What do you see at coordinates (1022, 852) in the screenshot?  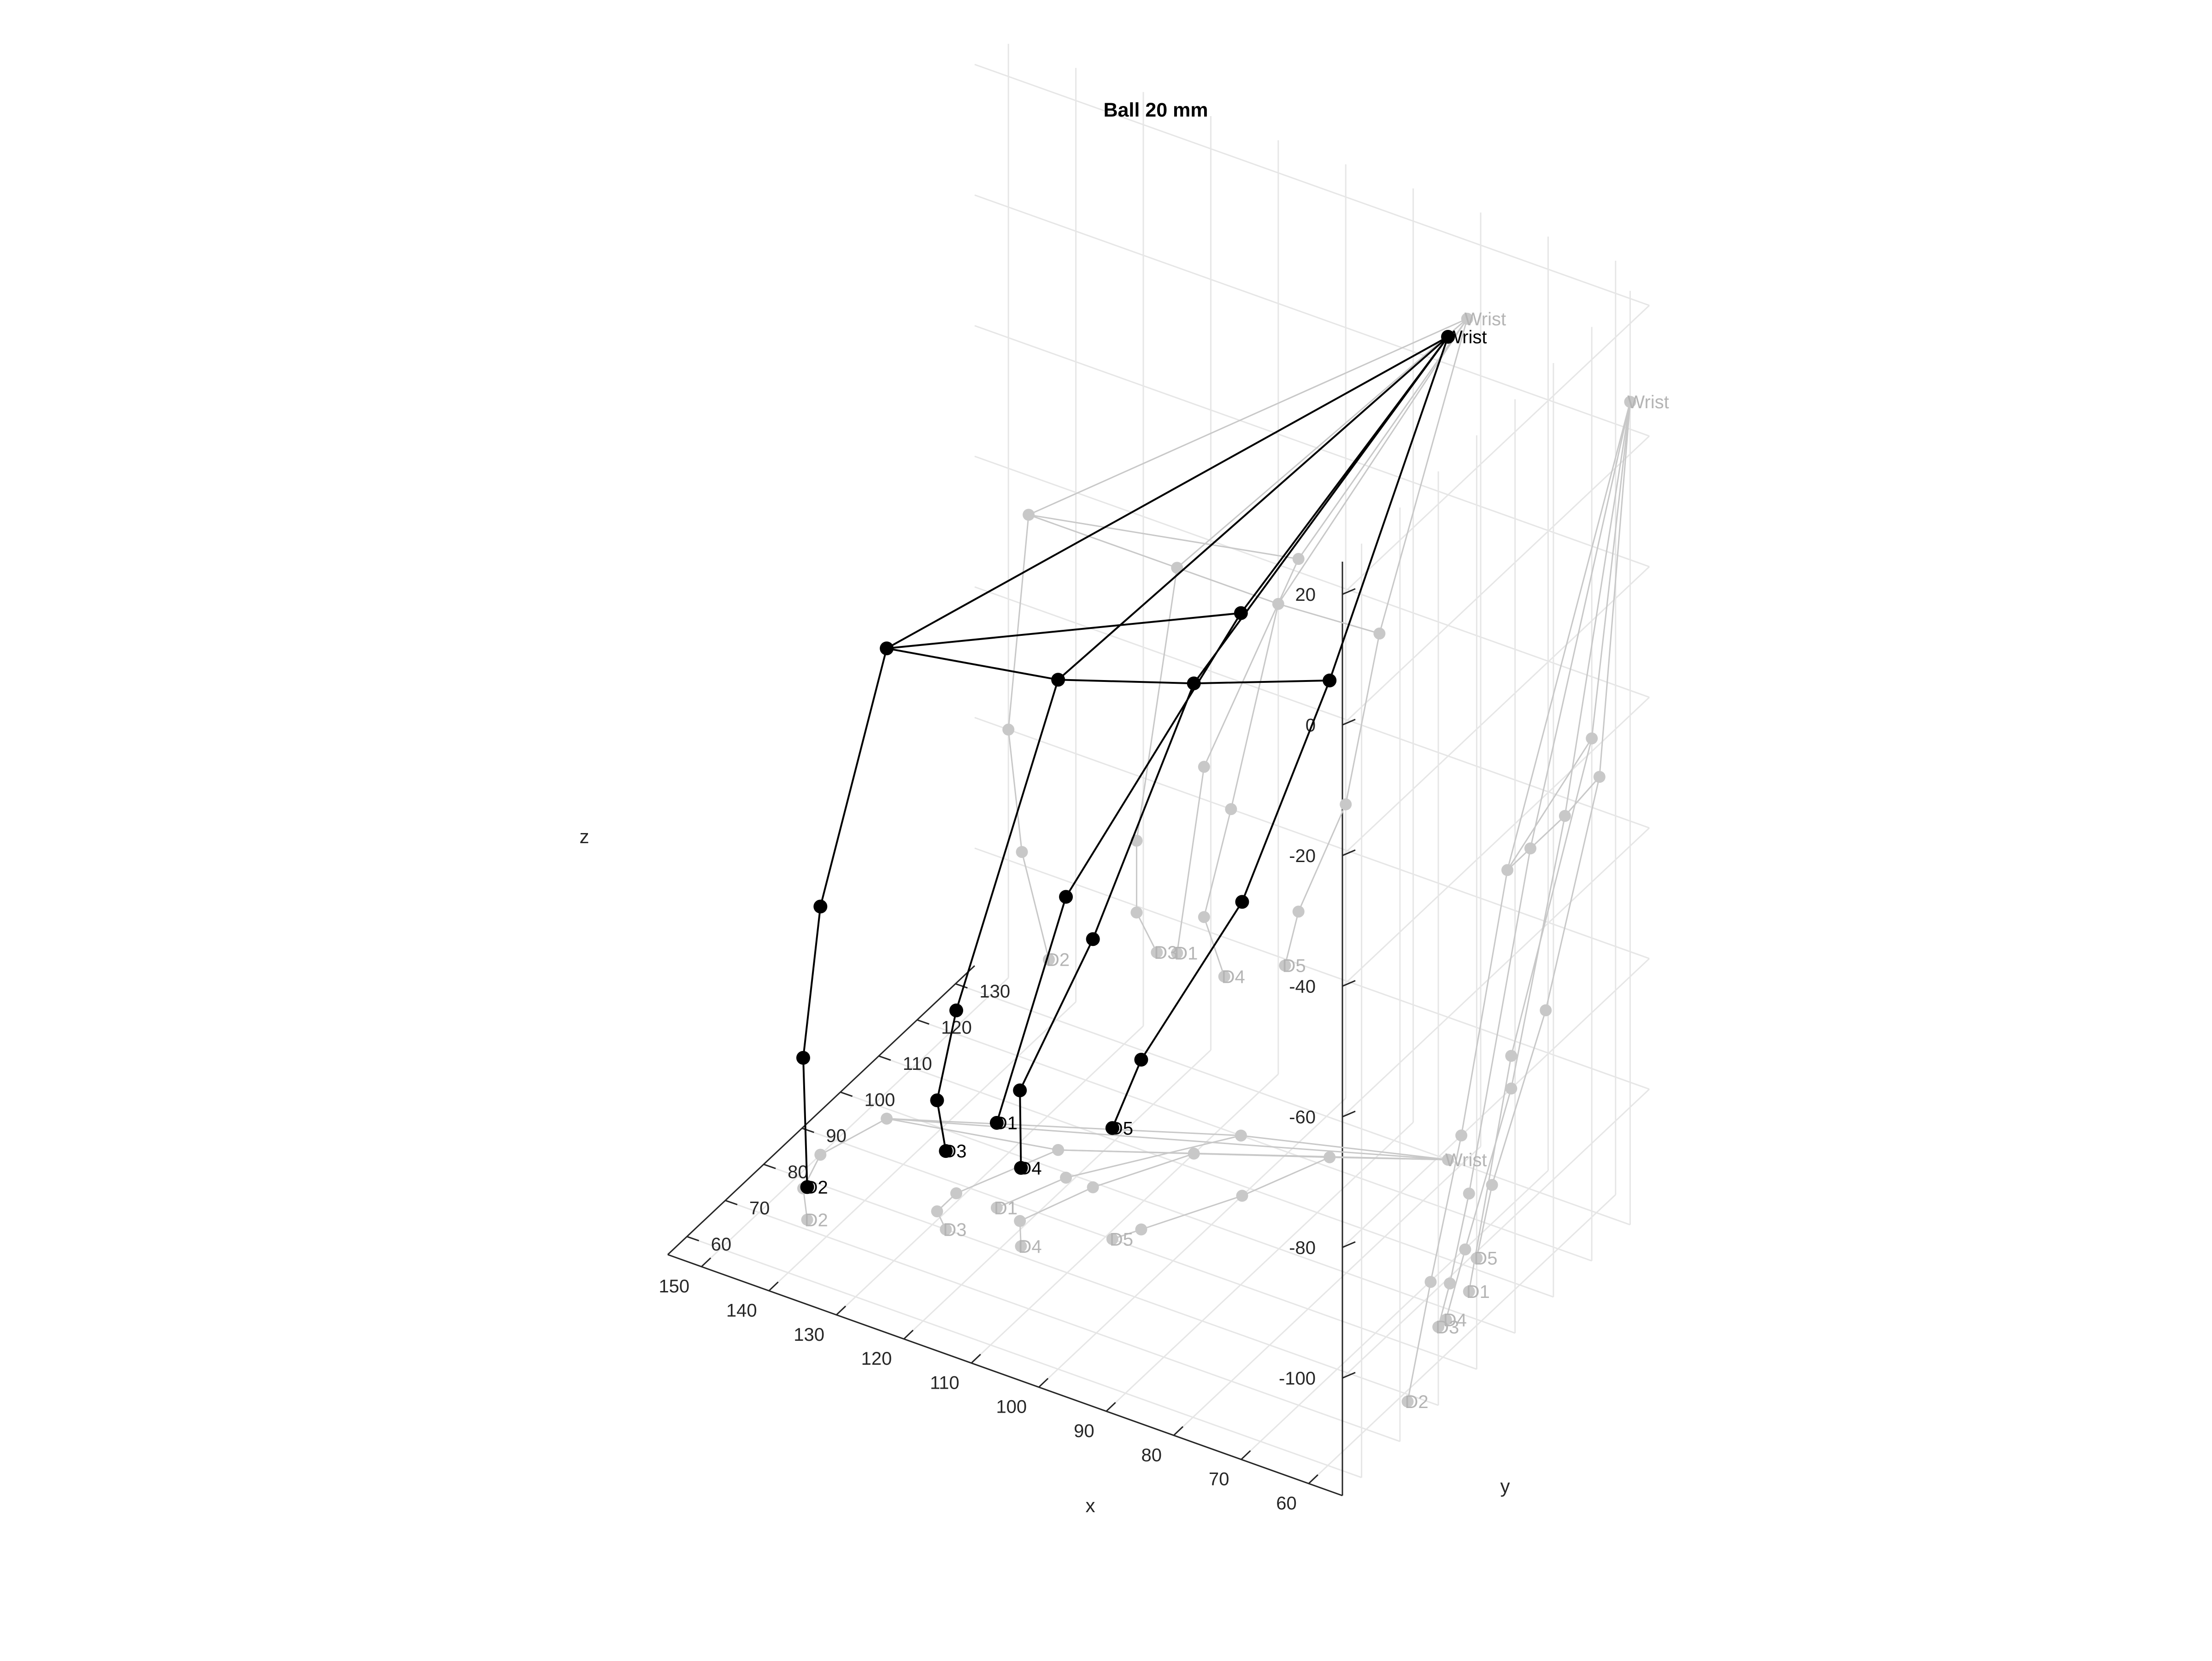 I see `proj-xz-joint-d2_c` at bounding box center [1022, 852].